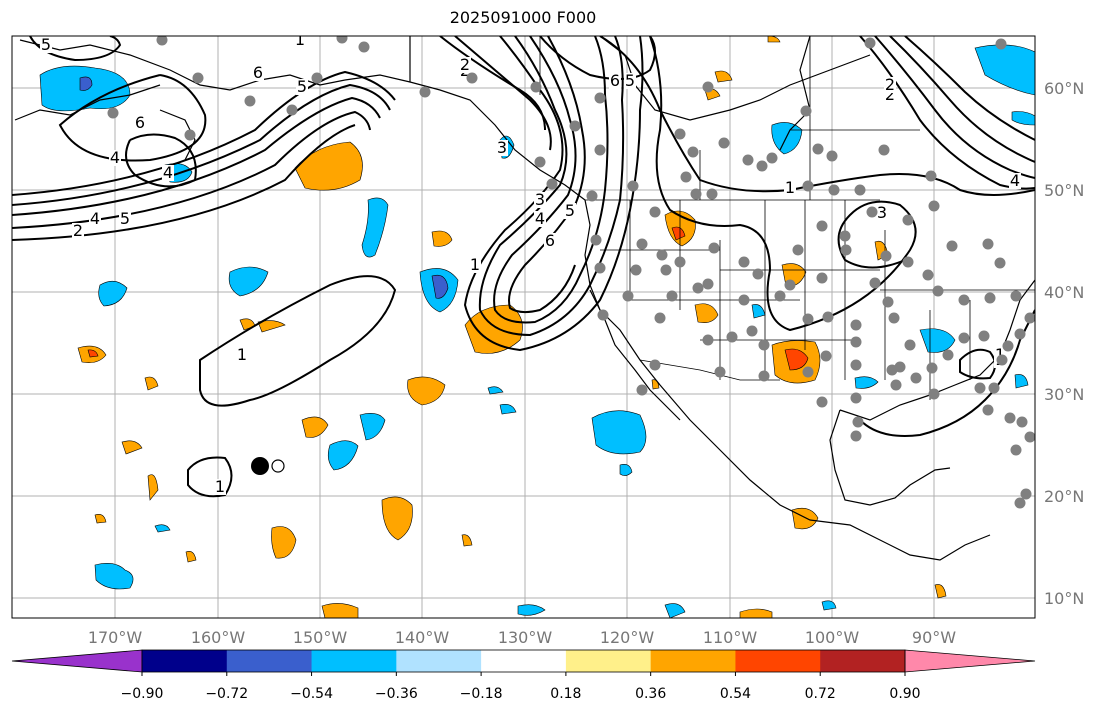 The height and width of the screenshot is (712, 1105). What do you see at coordinates (77, 661) in the screenshot?
I see `colorbar-min-extend` at bounding box center [77, 661].